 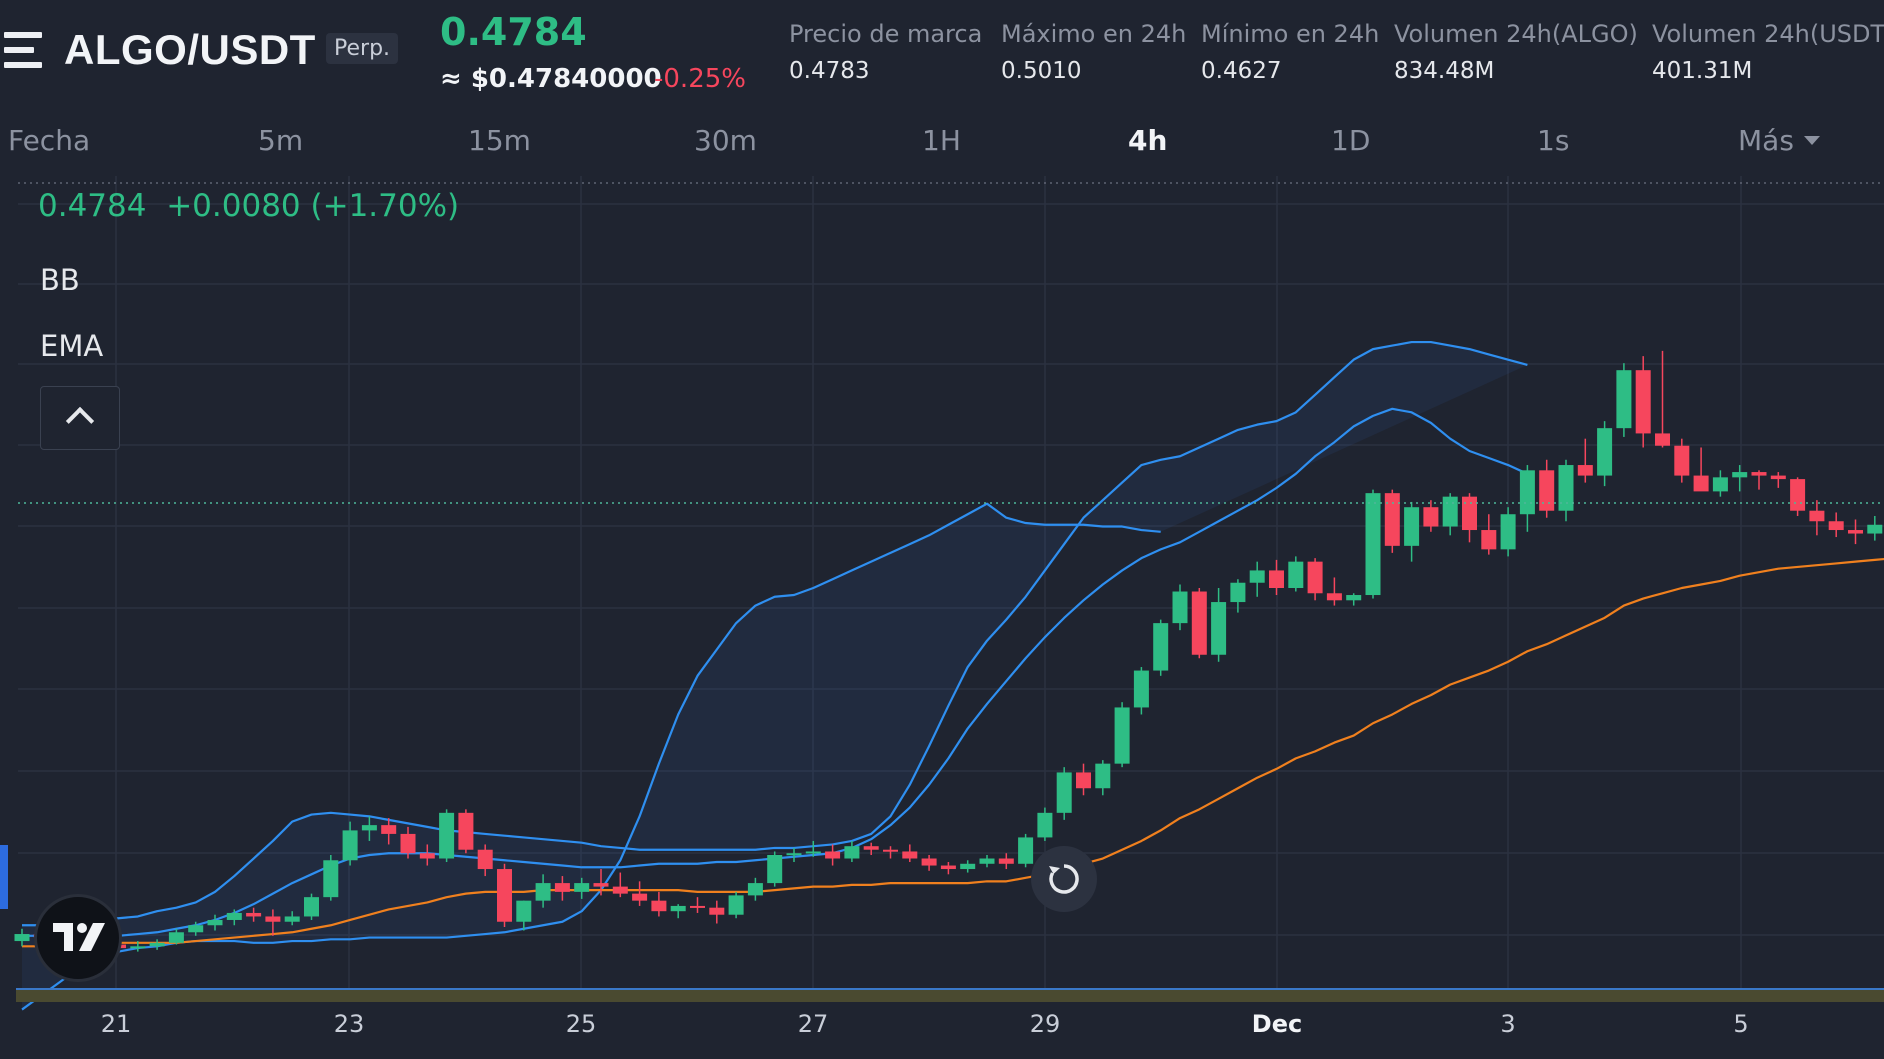 I want to click on interval-tabs: Fecha 5m 15m 30m 1H 4h 1D 1s Más, so click(x=942, y=146).